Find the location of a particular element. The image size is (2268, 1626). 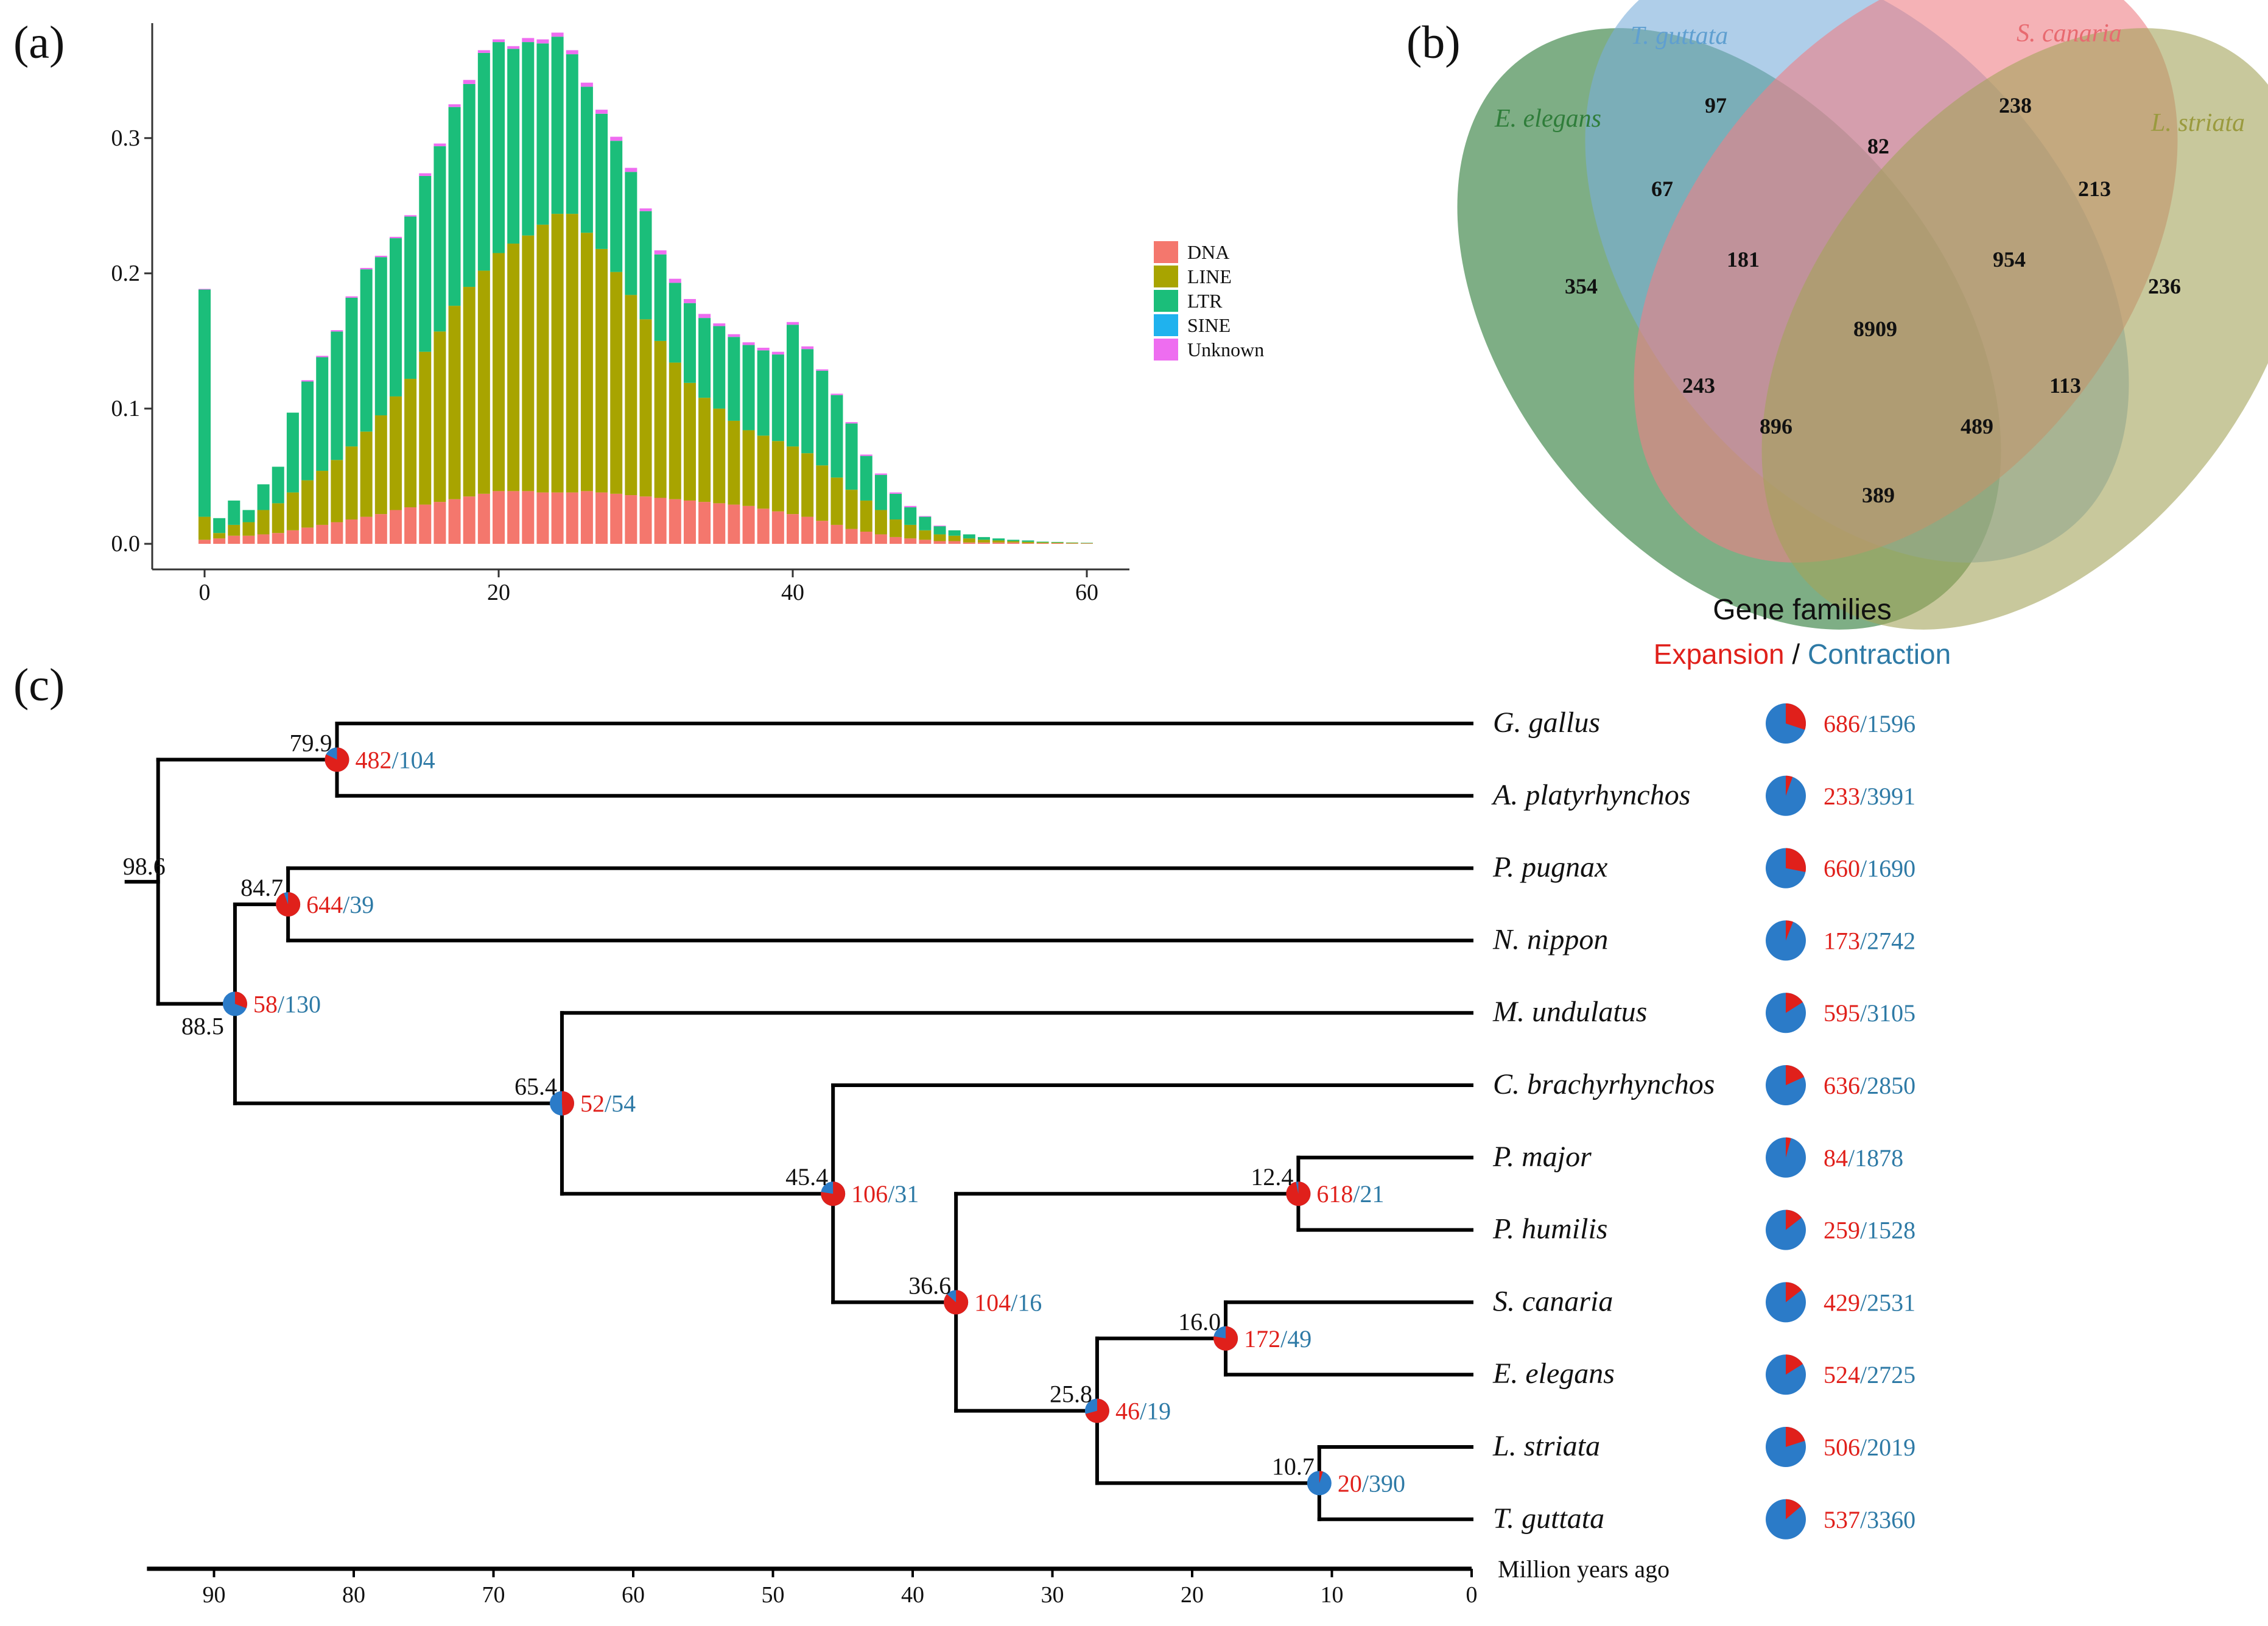

node-age-n1: 79.9 is located at coordinates (310, 742).